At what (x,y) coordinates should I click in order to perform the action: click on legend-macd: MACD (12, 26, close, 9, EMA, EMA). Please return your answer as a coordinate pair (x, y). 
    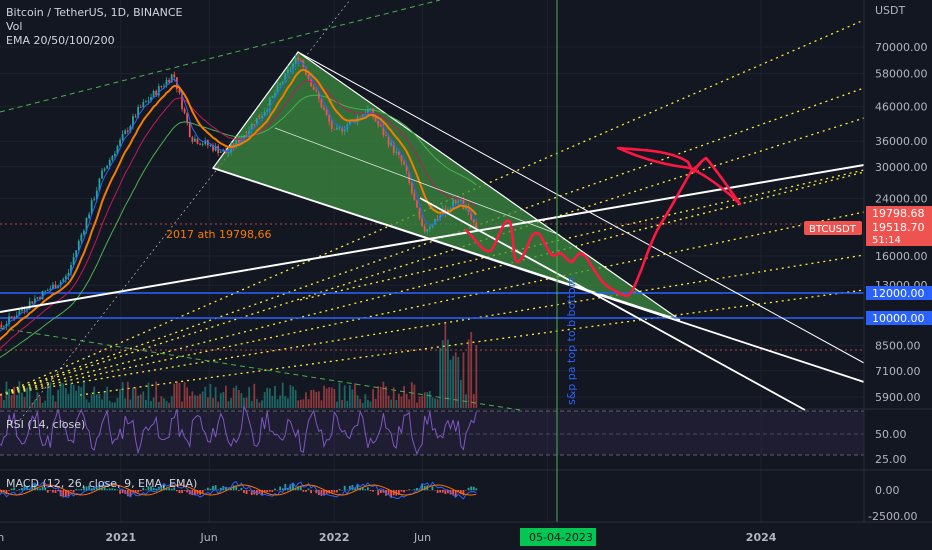
    Looking at the image, I should click on (102, 483).